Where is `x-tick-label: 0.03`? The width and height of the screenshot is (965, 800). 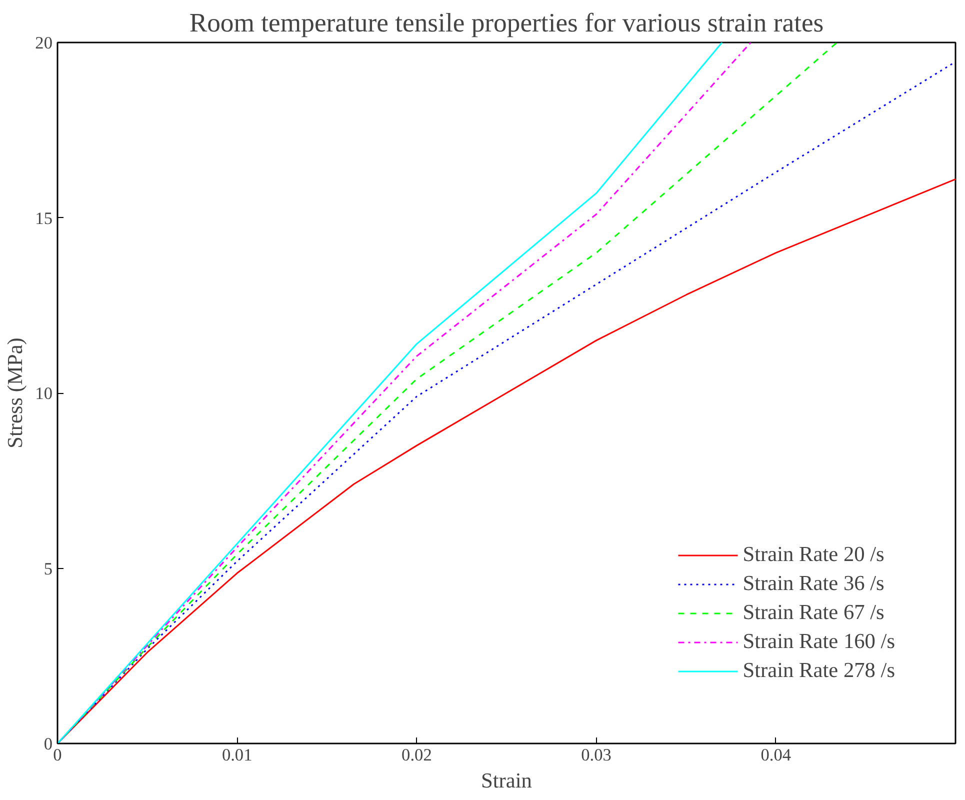
x-tick-label: 0.03 is located at coordinates (596, 755).